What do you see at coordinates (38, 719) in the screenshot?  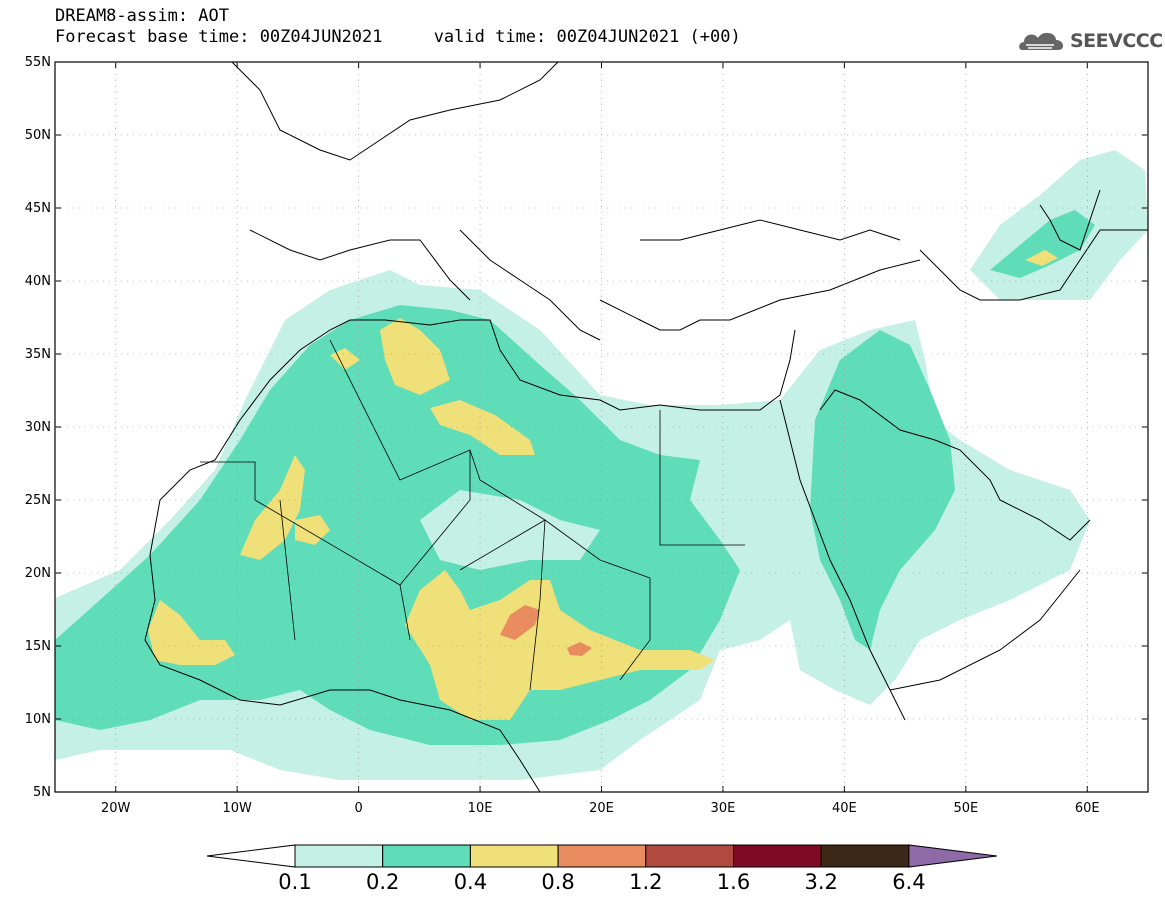 I see `lat-tick-label: 10N` at bounding box center [38, 719].